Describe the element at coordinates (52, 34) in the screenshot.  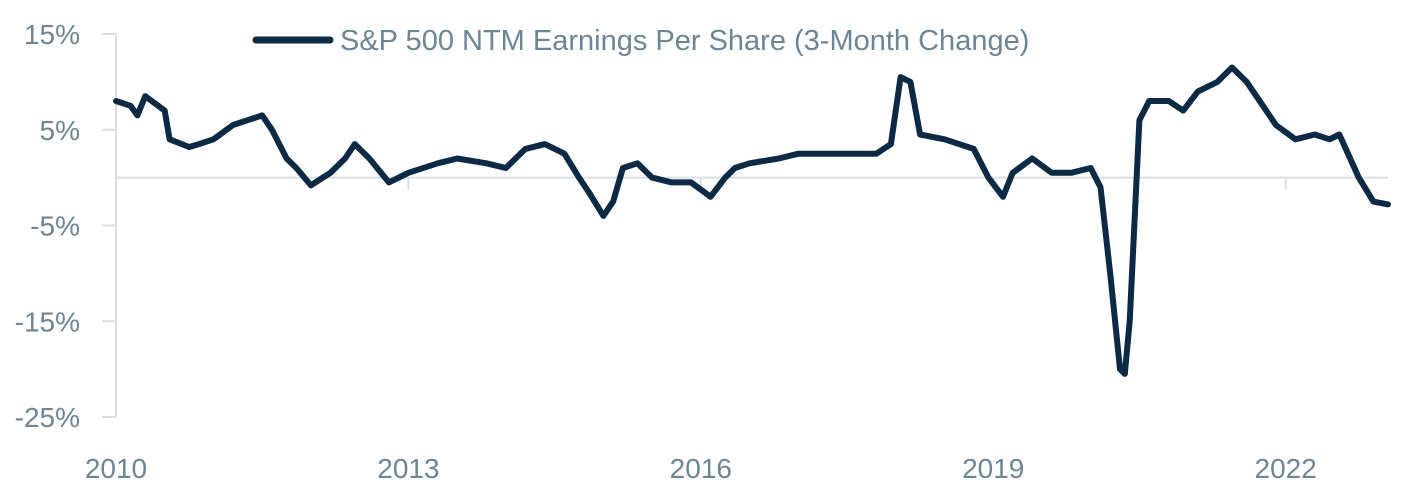
I see `y-tick-label: 15%` at that location.